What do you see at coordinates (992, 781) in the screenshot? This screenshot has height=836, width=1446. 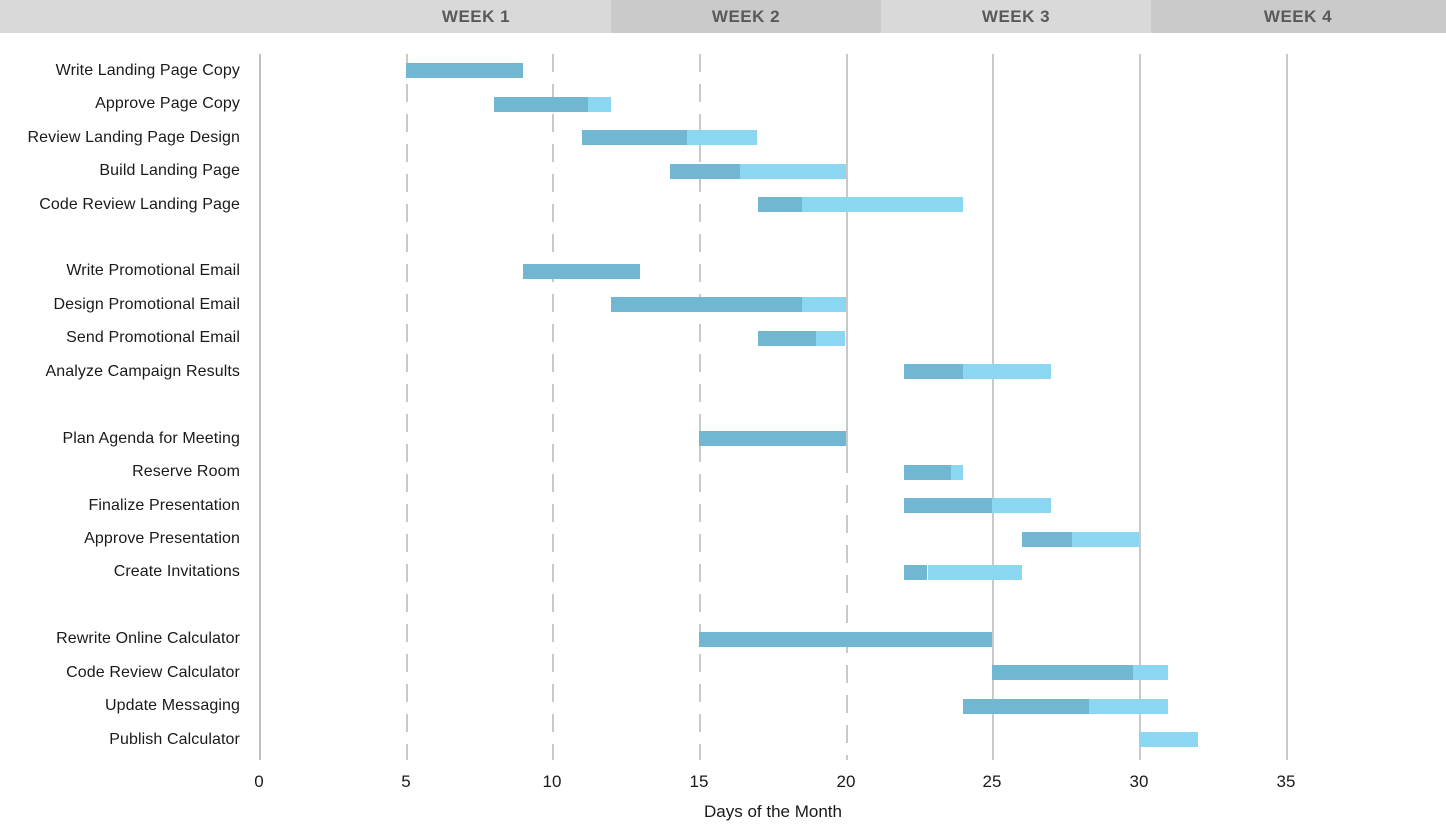 I see `x-tick-label: 25` at bounding box center [992, 781].